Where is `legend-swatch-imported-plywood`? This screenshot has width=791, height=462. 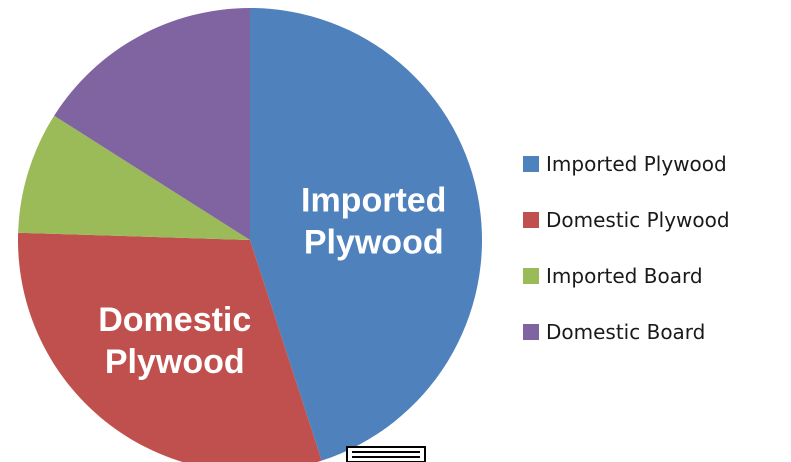
legend-swatch-imported-plywood is located at coordinates (531, 164).